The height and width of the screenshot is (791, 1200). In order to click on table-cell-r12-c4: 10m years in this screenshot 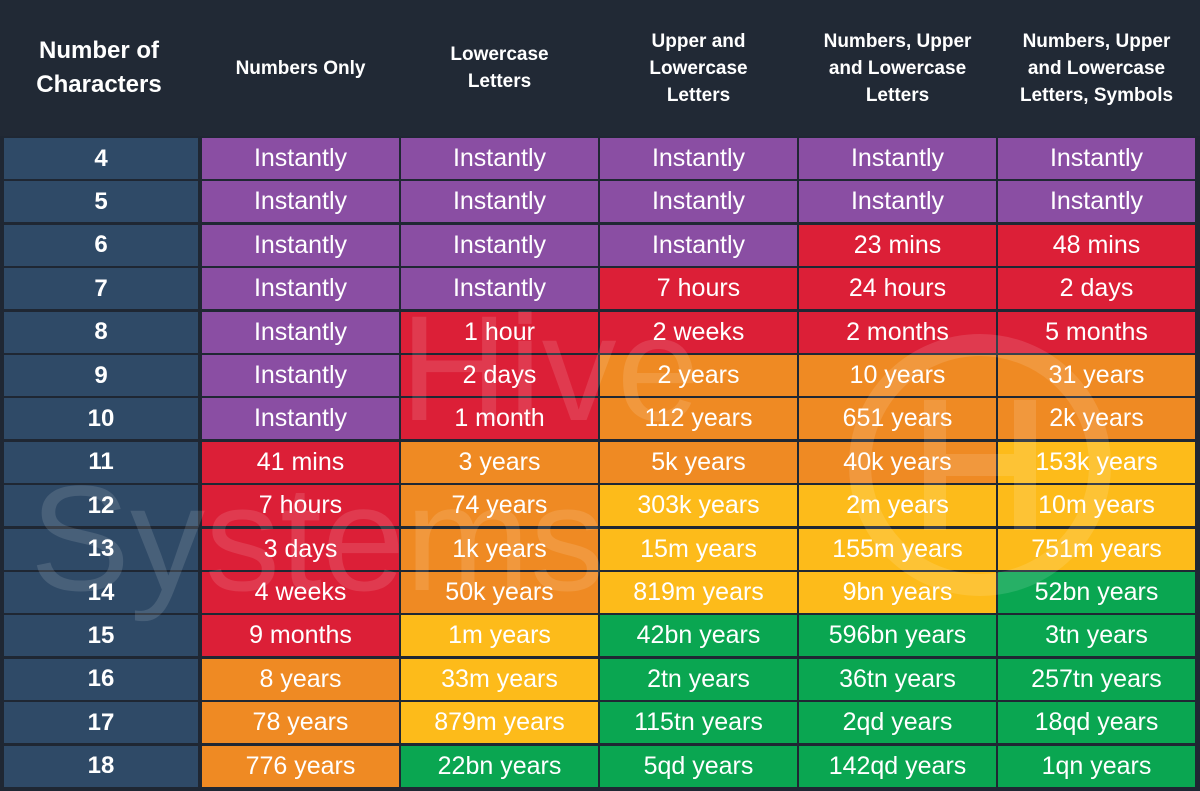, I will do `click(1096, 506)`.